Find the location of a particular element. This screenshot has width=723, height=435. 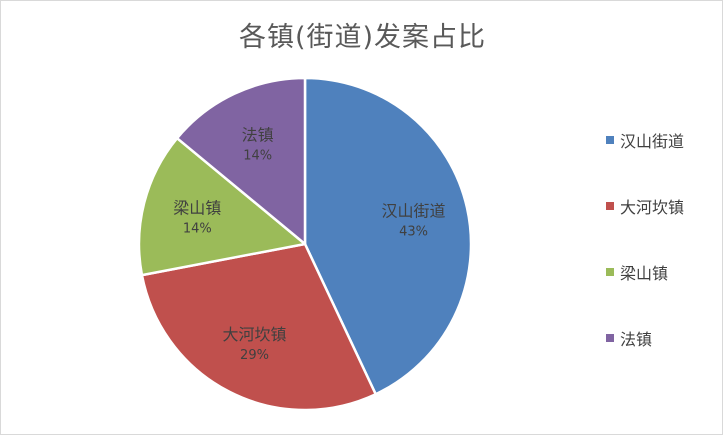

slice-label-4: 法镇 is located at coordinates (258, 134).